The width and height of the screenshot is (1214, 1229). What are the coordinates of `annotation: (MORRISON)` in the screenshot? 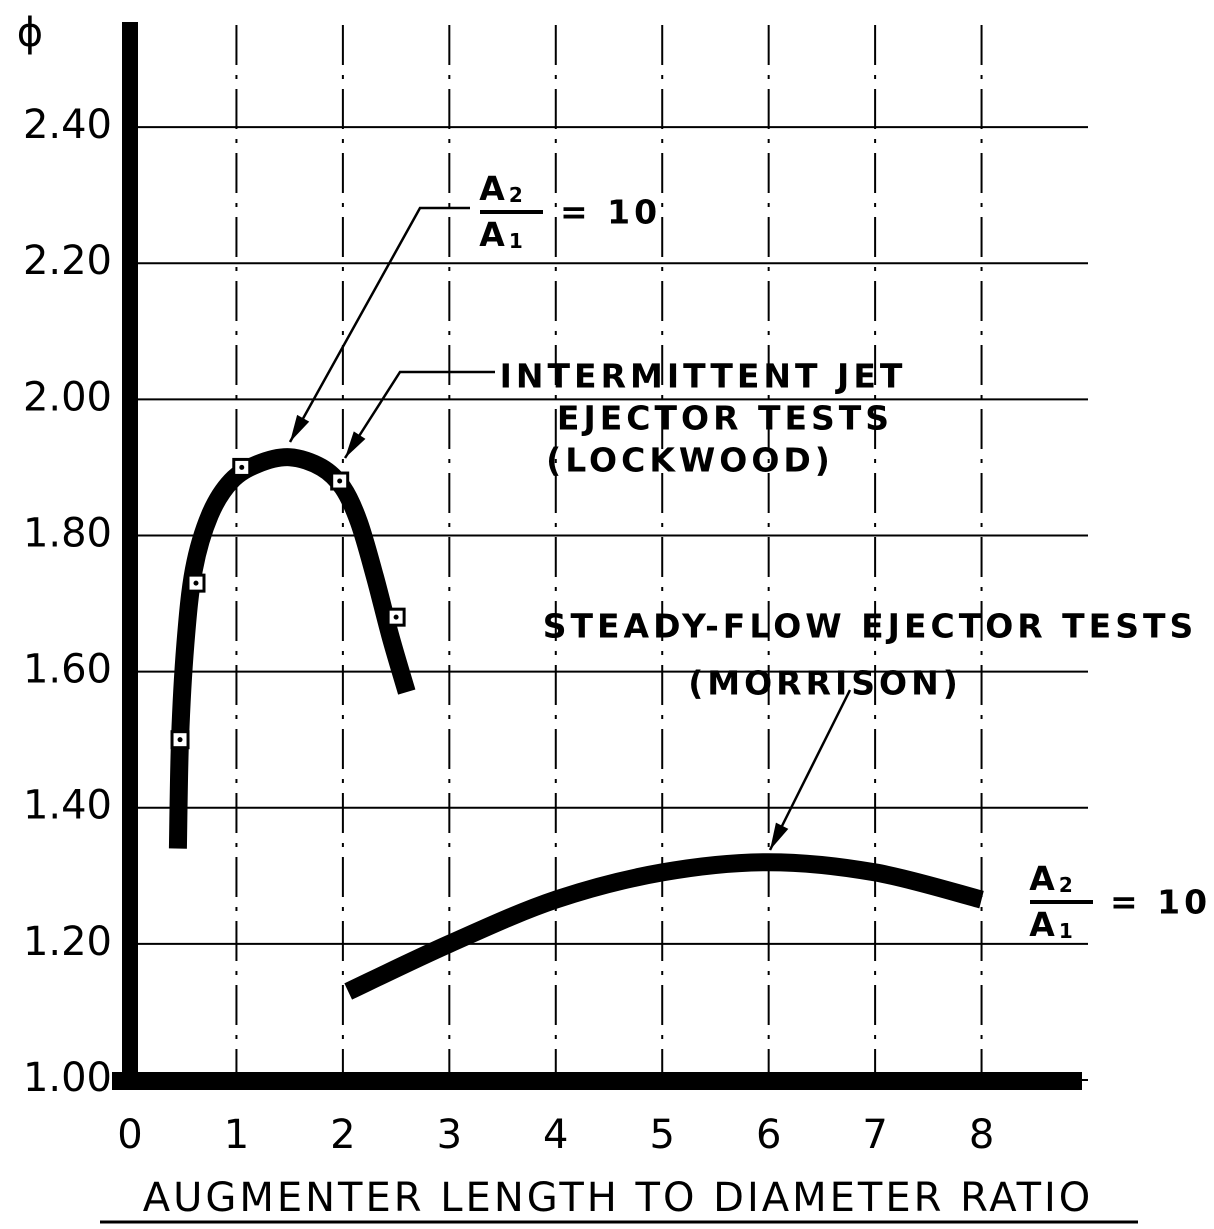 It's located at (825, 683).